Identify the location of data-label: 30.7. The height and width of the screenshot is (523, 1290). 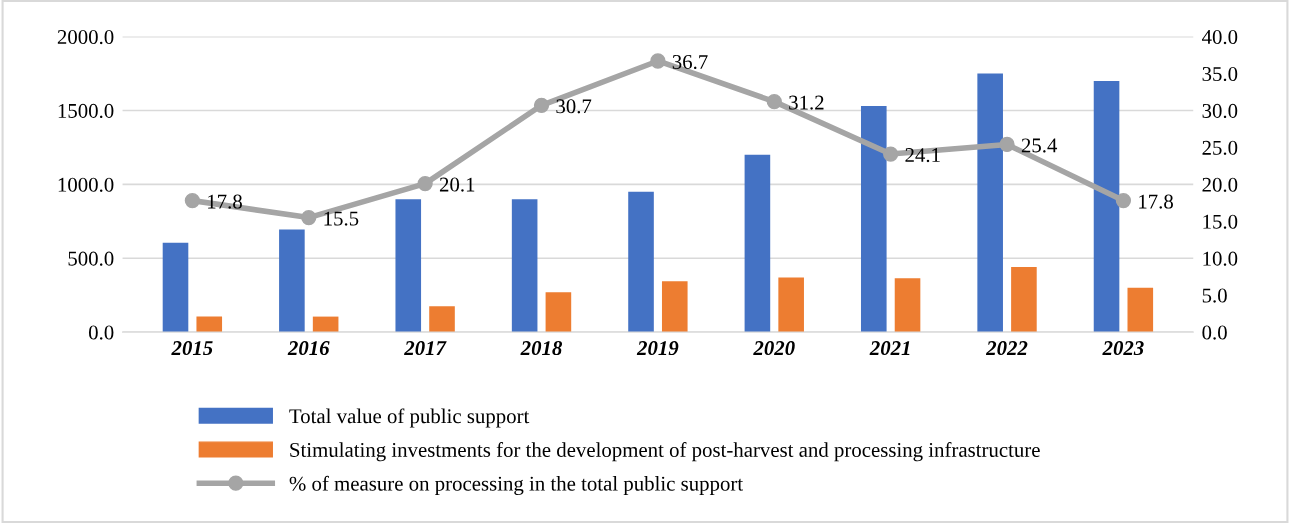
(574, 106).